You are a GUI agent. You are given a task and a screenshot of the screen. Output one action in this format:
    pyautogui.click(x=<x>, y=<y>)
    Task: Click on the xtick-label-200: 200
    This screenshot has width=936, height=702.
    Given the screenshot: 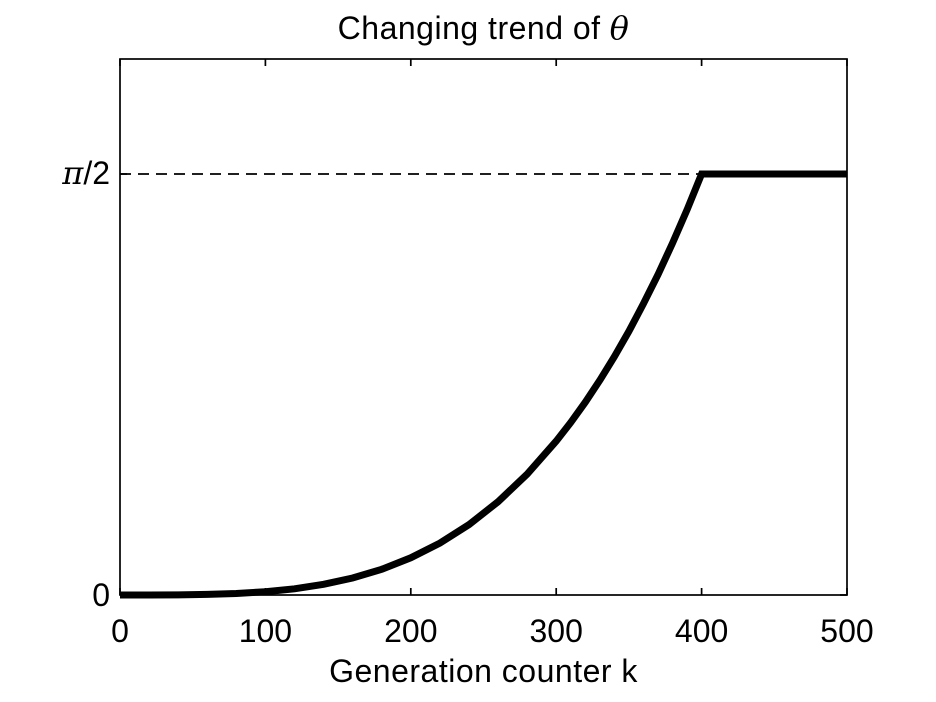 What is the action you would take?
    pyautogui.click(x=411, y=631)
    